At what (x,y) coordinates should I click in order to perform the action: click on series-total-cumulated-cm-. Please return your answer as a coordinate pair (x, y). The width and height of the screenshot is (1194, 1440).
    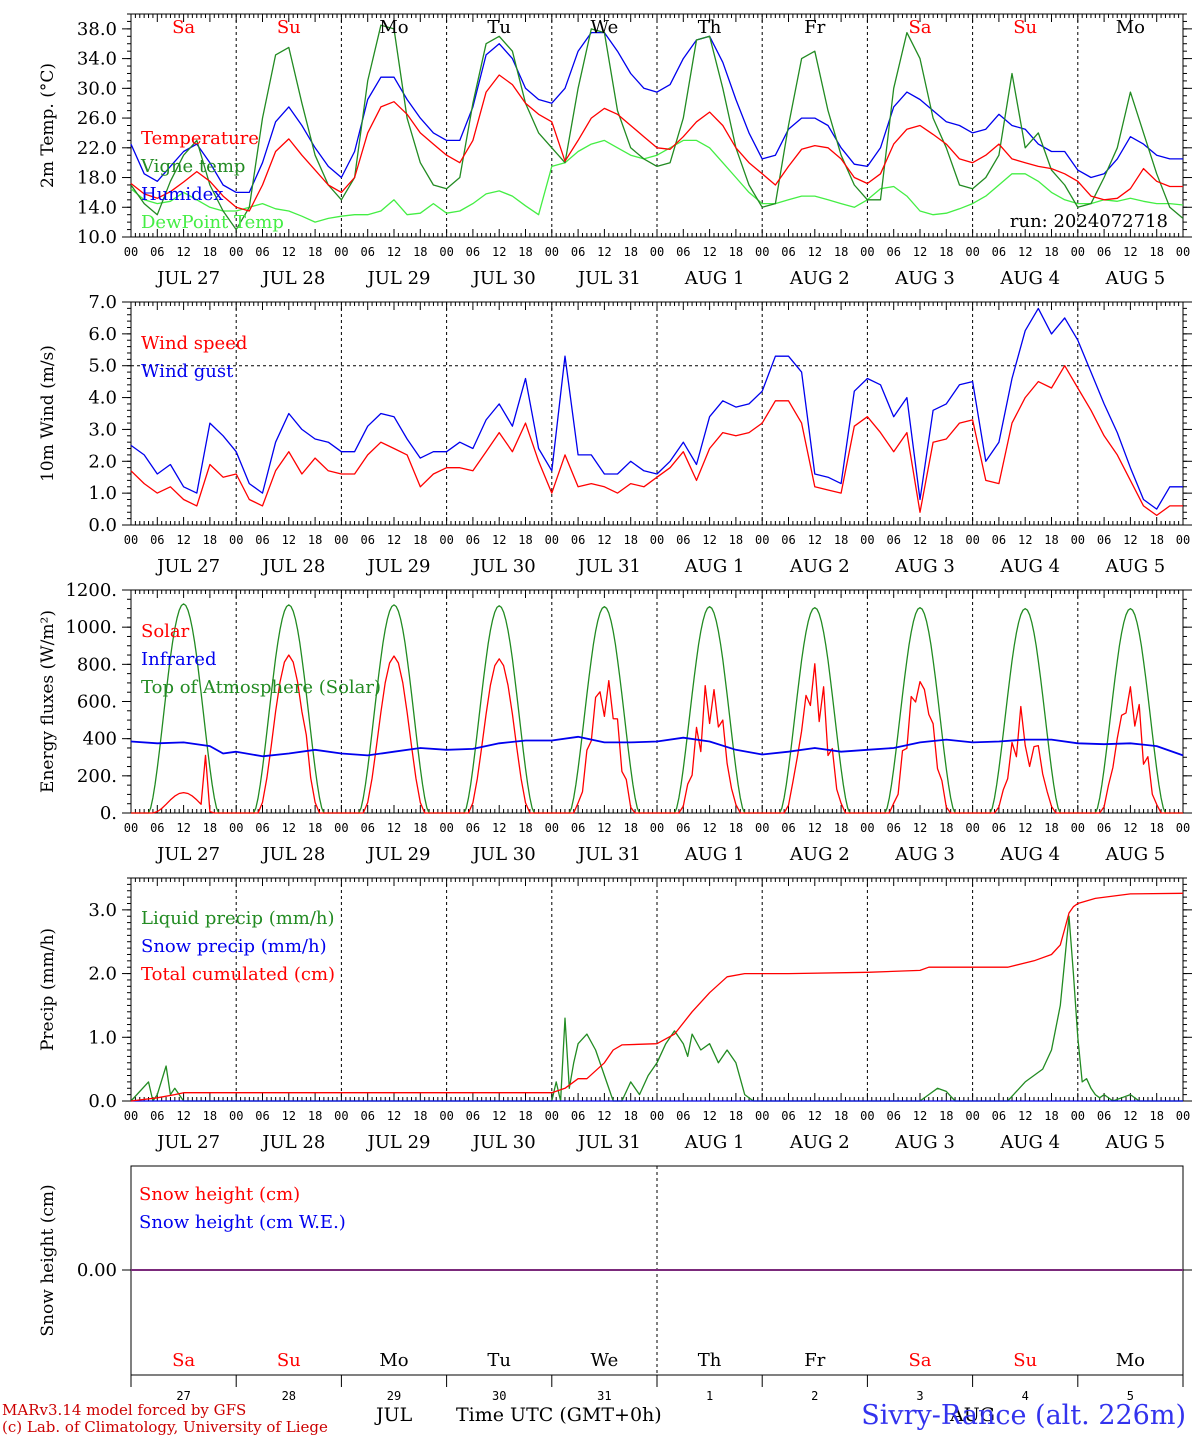
    Looking at the image, I should click on (657, 997).